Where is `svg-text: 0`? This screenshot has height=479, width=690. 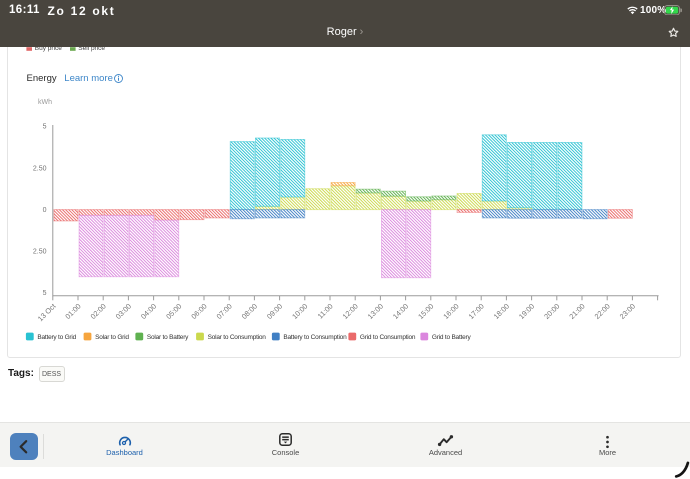
svg-text: 0 is located at coordinates (45, 210).